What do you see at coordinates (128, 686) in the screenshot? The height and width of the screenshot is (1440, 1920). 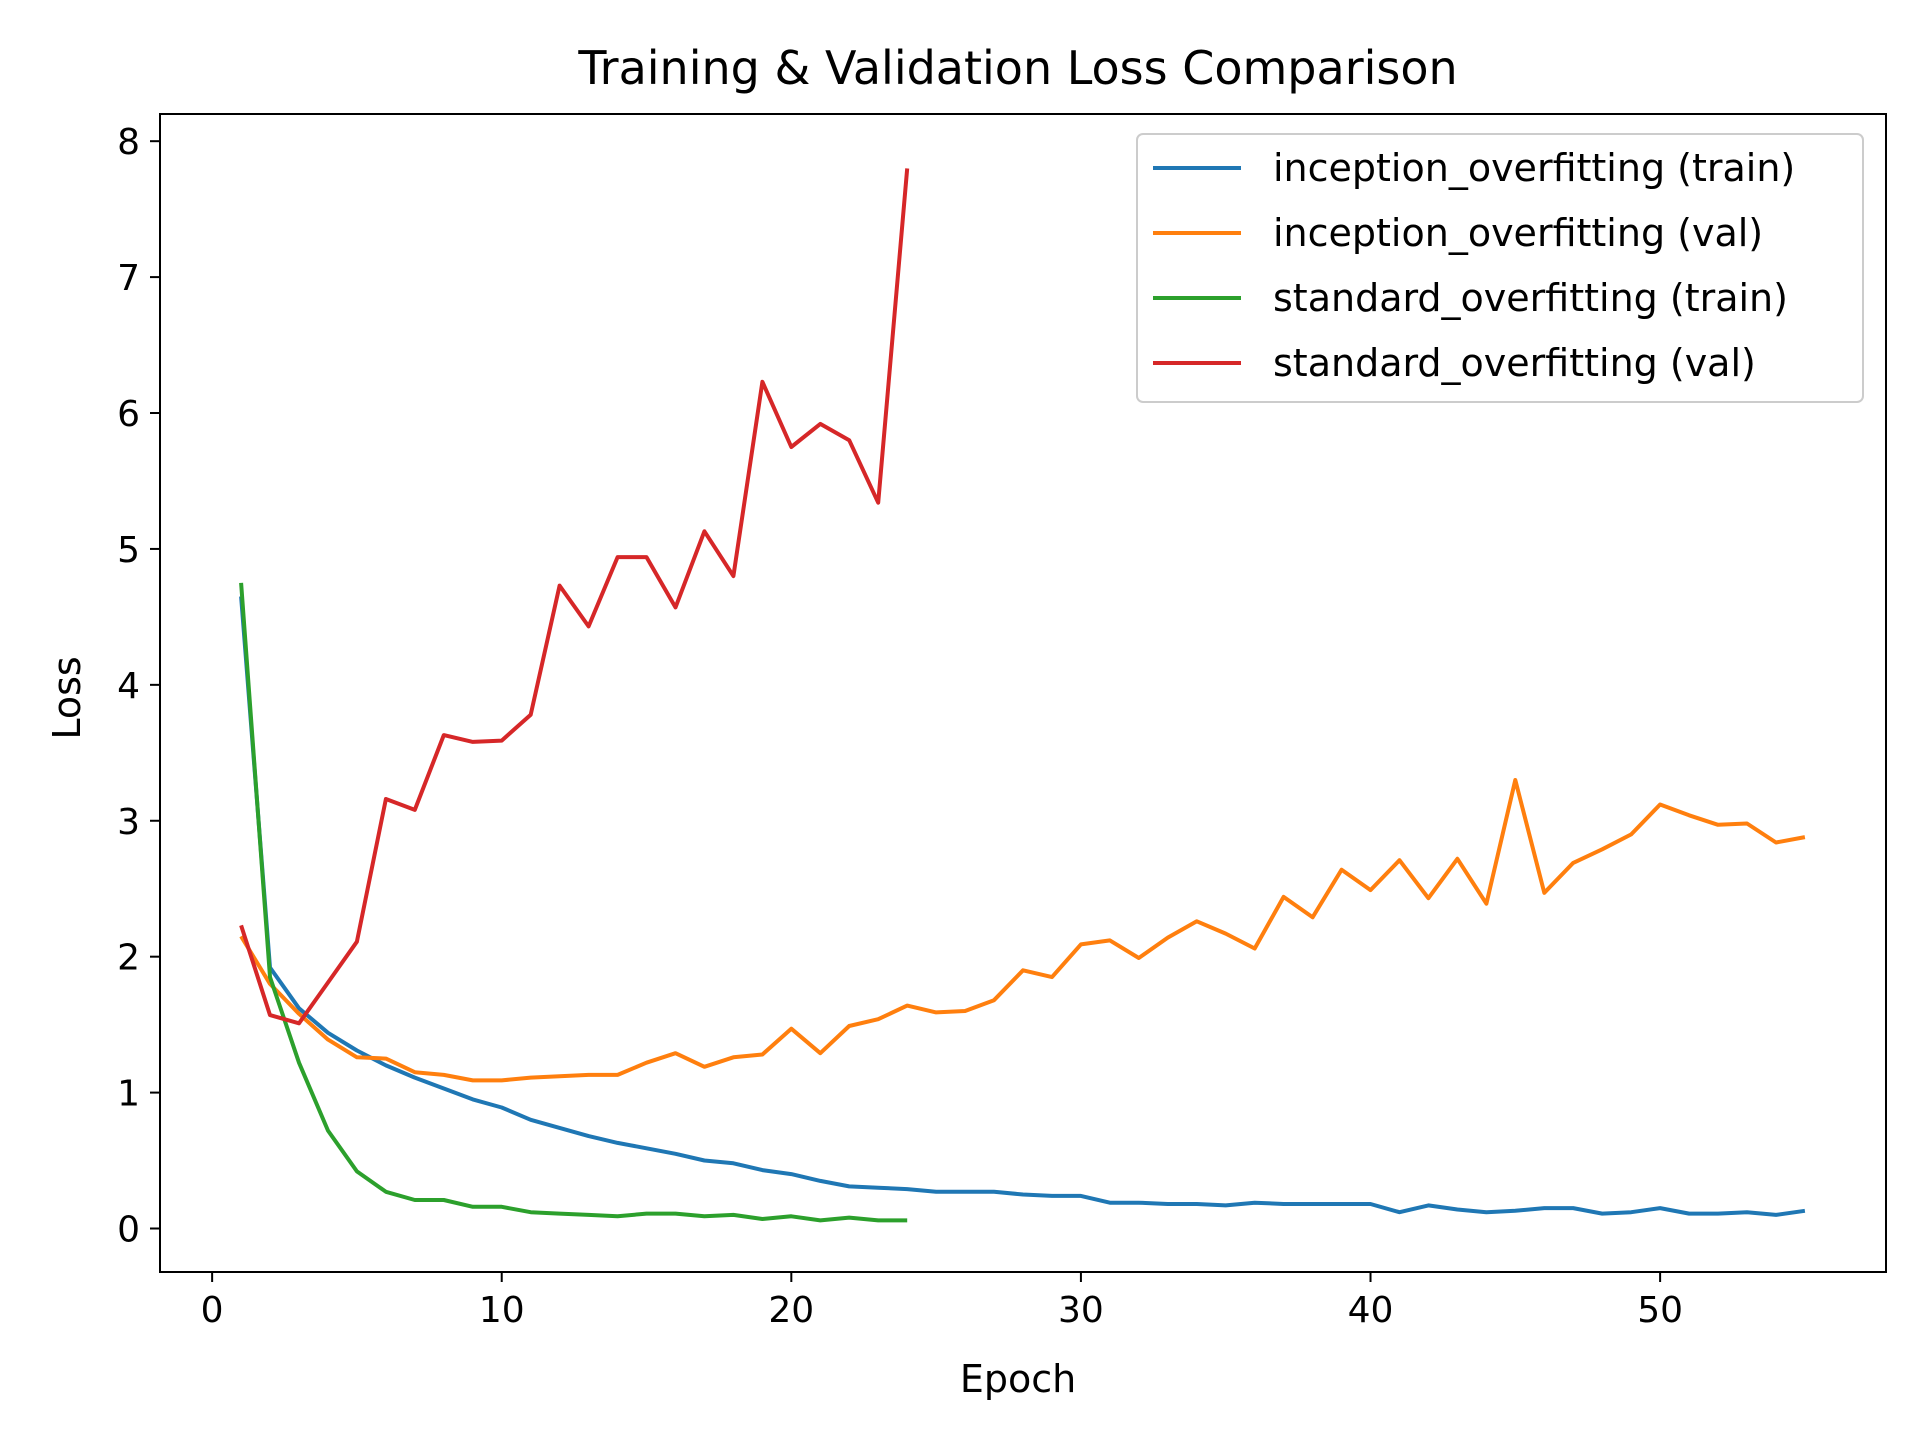 I see `y-tick-label: 4` at bounding box center [128, 686].